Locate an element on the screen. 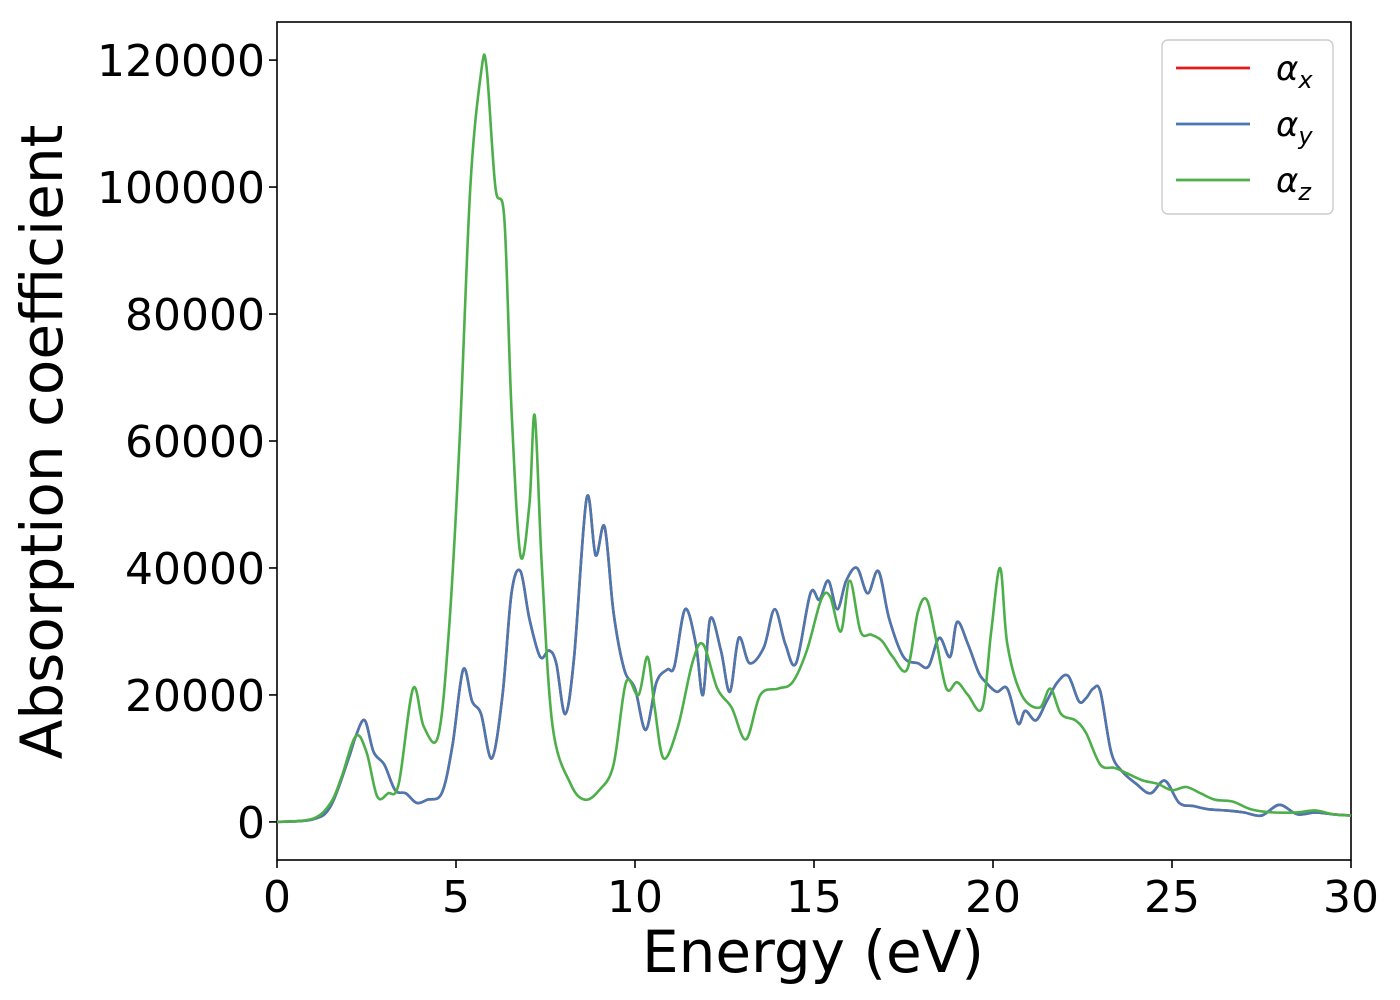 The image size is (1400, 1000). x-tick-label: 10 is located at coordinates (635, 897).